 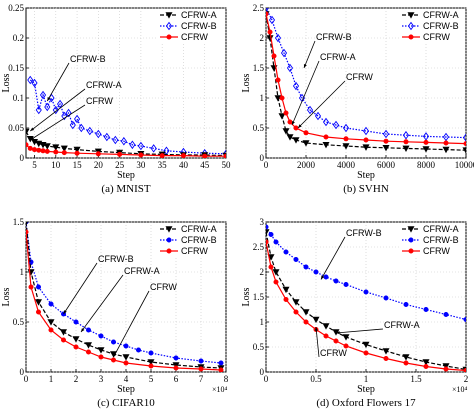 I want to click on y-tick-label: 2, so click(x=262, y=38).